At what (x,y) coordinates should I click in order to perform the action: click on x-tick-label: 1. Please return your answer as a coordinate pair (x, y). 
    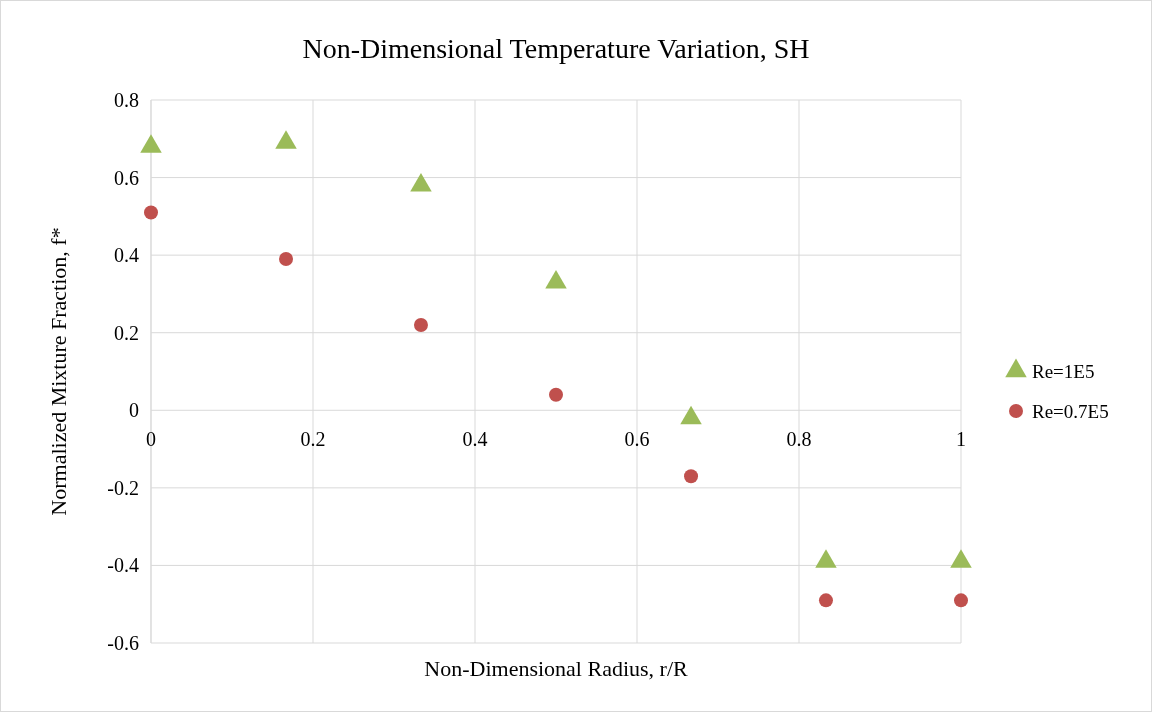
    Looking at the image, I should click on (961, 439).